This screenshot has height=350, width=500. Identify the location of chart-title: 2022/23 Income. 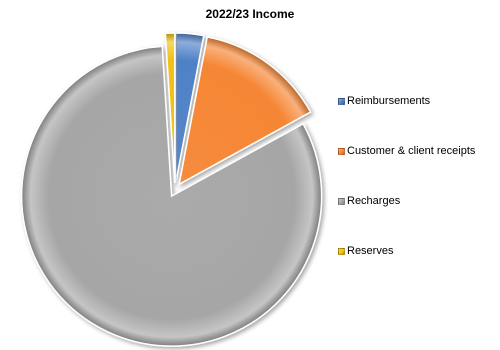
(250, 14).